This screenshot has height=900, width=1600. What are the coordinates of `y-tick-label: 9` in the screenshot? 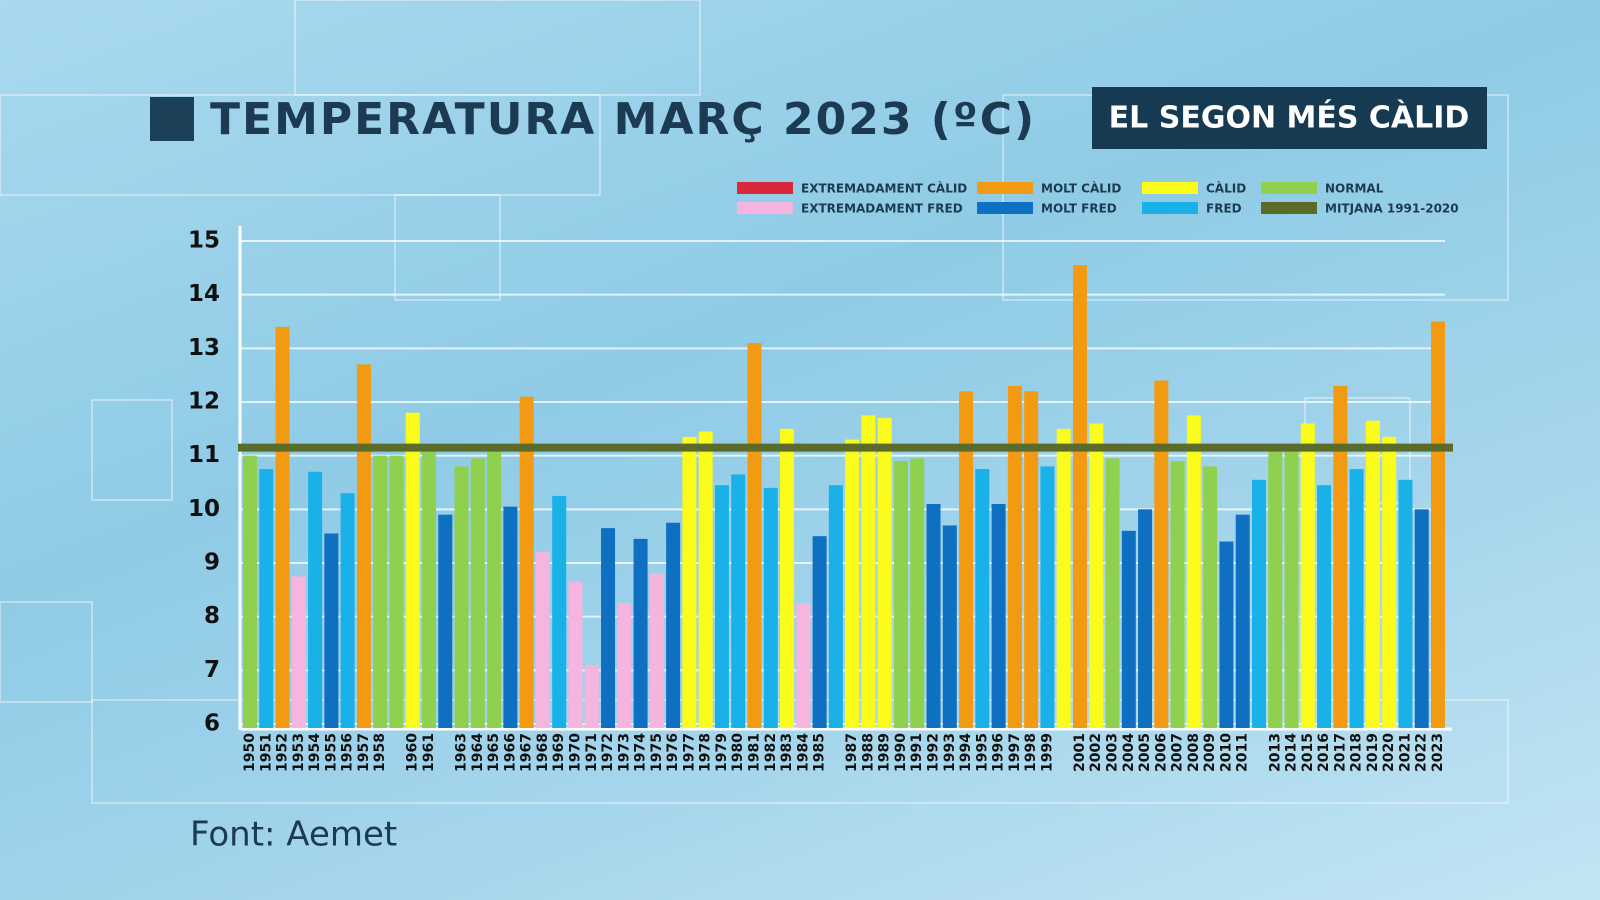 It's located at (212, 563).